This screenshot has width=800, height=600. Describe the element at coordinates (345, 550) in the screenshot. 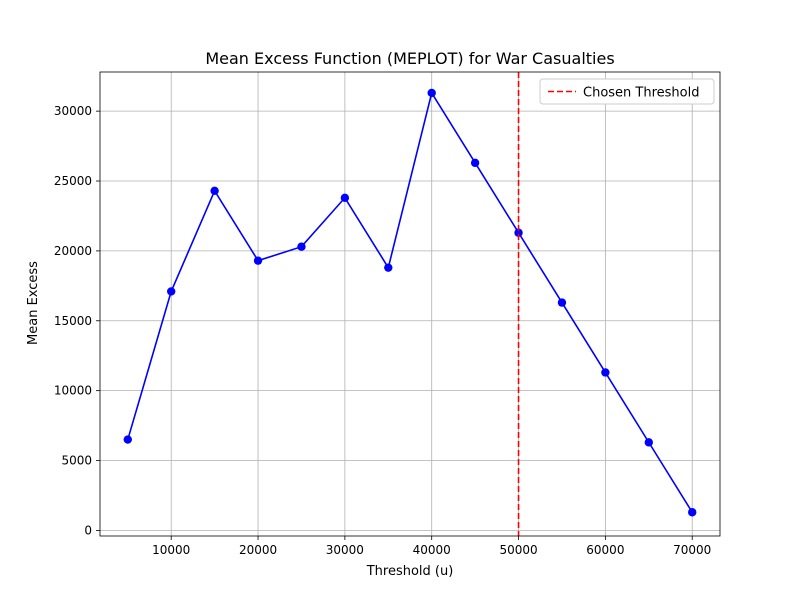

I see `x-tick-label: 30000` at that location.